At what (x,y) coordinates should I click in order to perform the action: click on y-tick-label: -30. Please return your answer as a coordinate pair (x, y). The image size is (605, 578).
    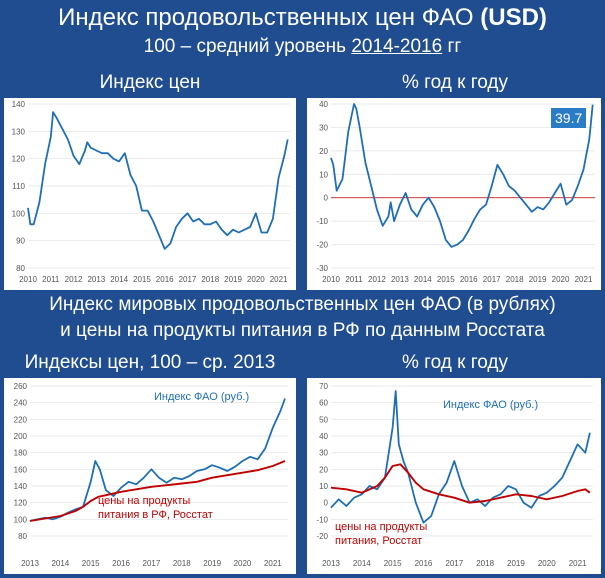
    Looking at the image, I should click on (322, 268).